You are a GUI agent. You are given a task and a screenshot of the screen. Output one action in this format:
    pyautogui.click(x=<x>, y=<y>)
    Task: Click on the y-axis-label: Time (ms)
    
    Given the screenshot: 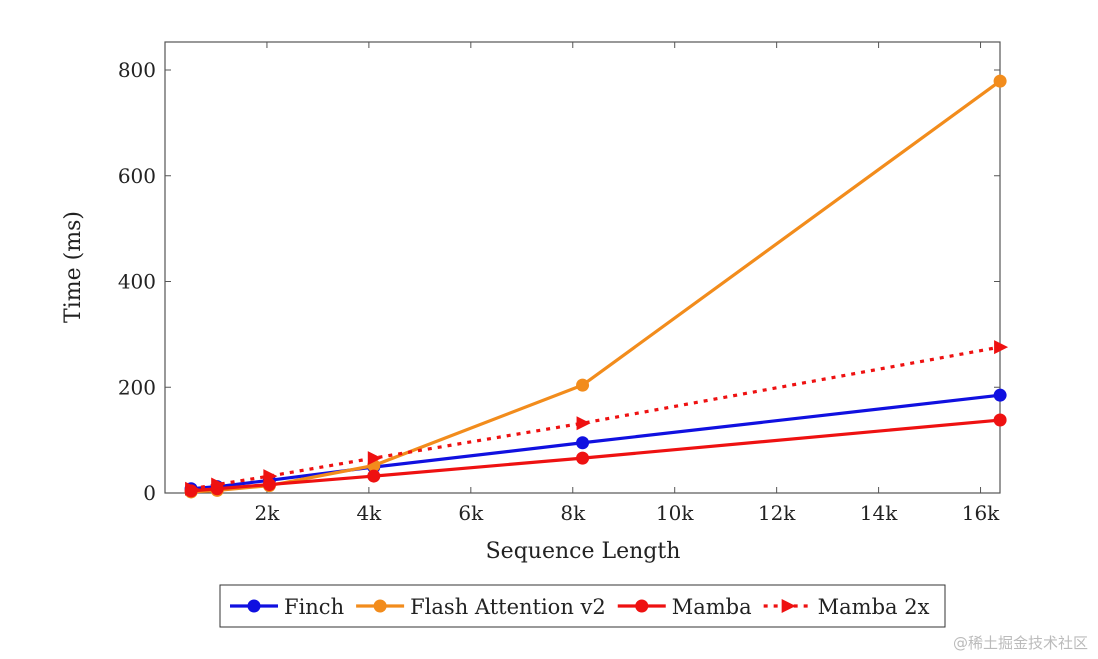 What is the action you would take?
    pyautogui.click(x=73, y=267)
    